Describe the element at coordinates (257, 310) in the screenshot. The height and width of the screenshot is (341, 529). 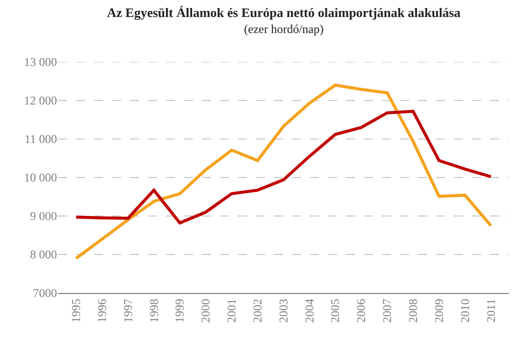
I see `x-tick-label: 2002` at that location.